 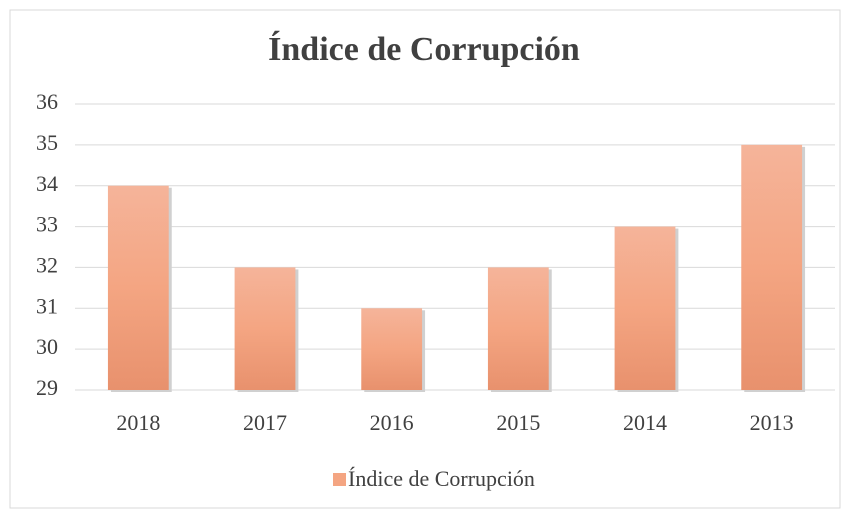 What do you see at coordinates (645, 422) in the screenshot?
I see `x-tick-label: 2014` at bounding box center [645, 422].